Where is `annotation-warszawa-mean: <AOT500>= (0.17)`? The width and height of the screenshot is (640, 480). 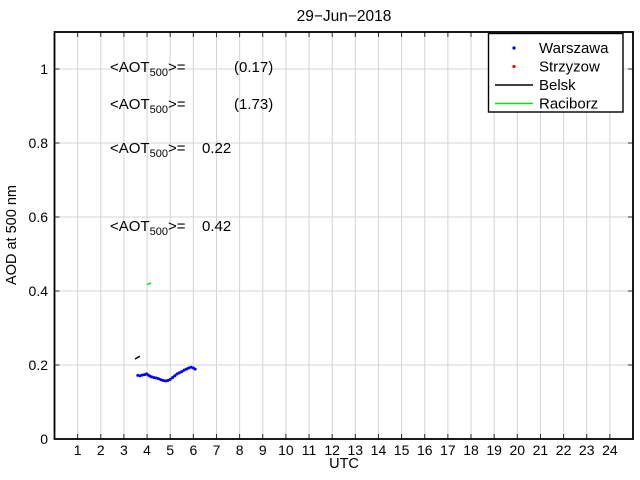
annotation-warszawa-mean: <AOT500>= (0.17) is located at coordinates (191, 69).